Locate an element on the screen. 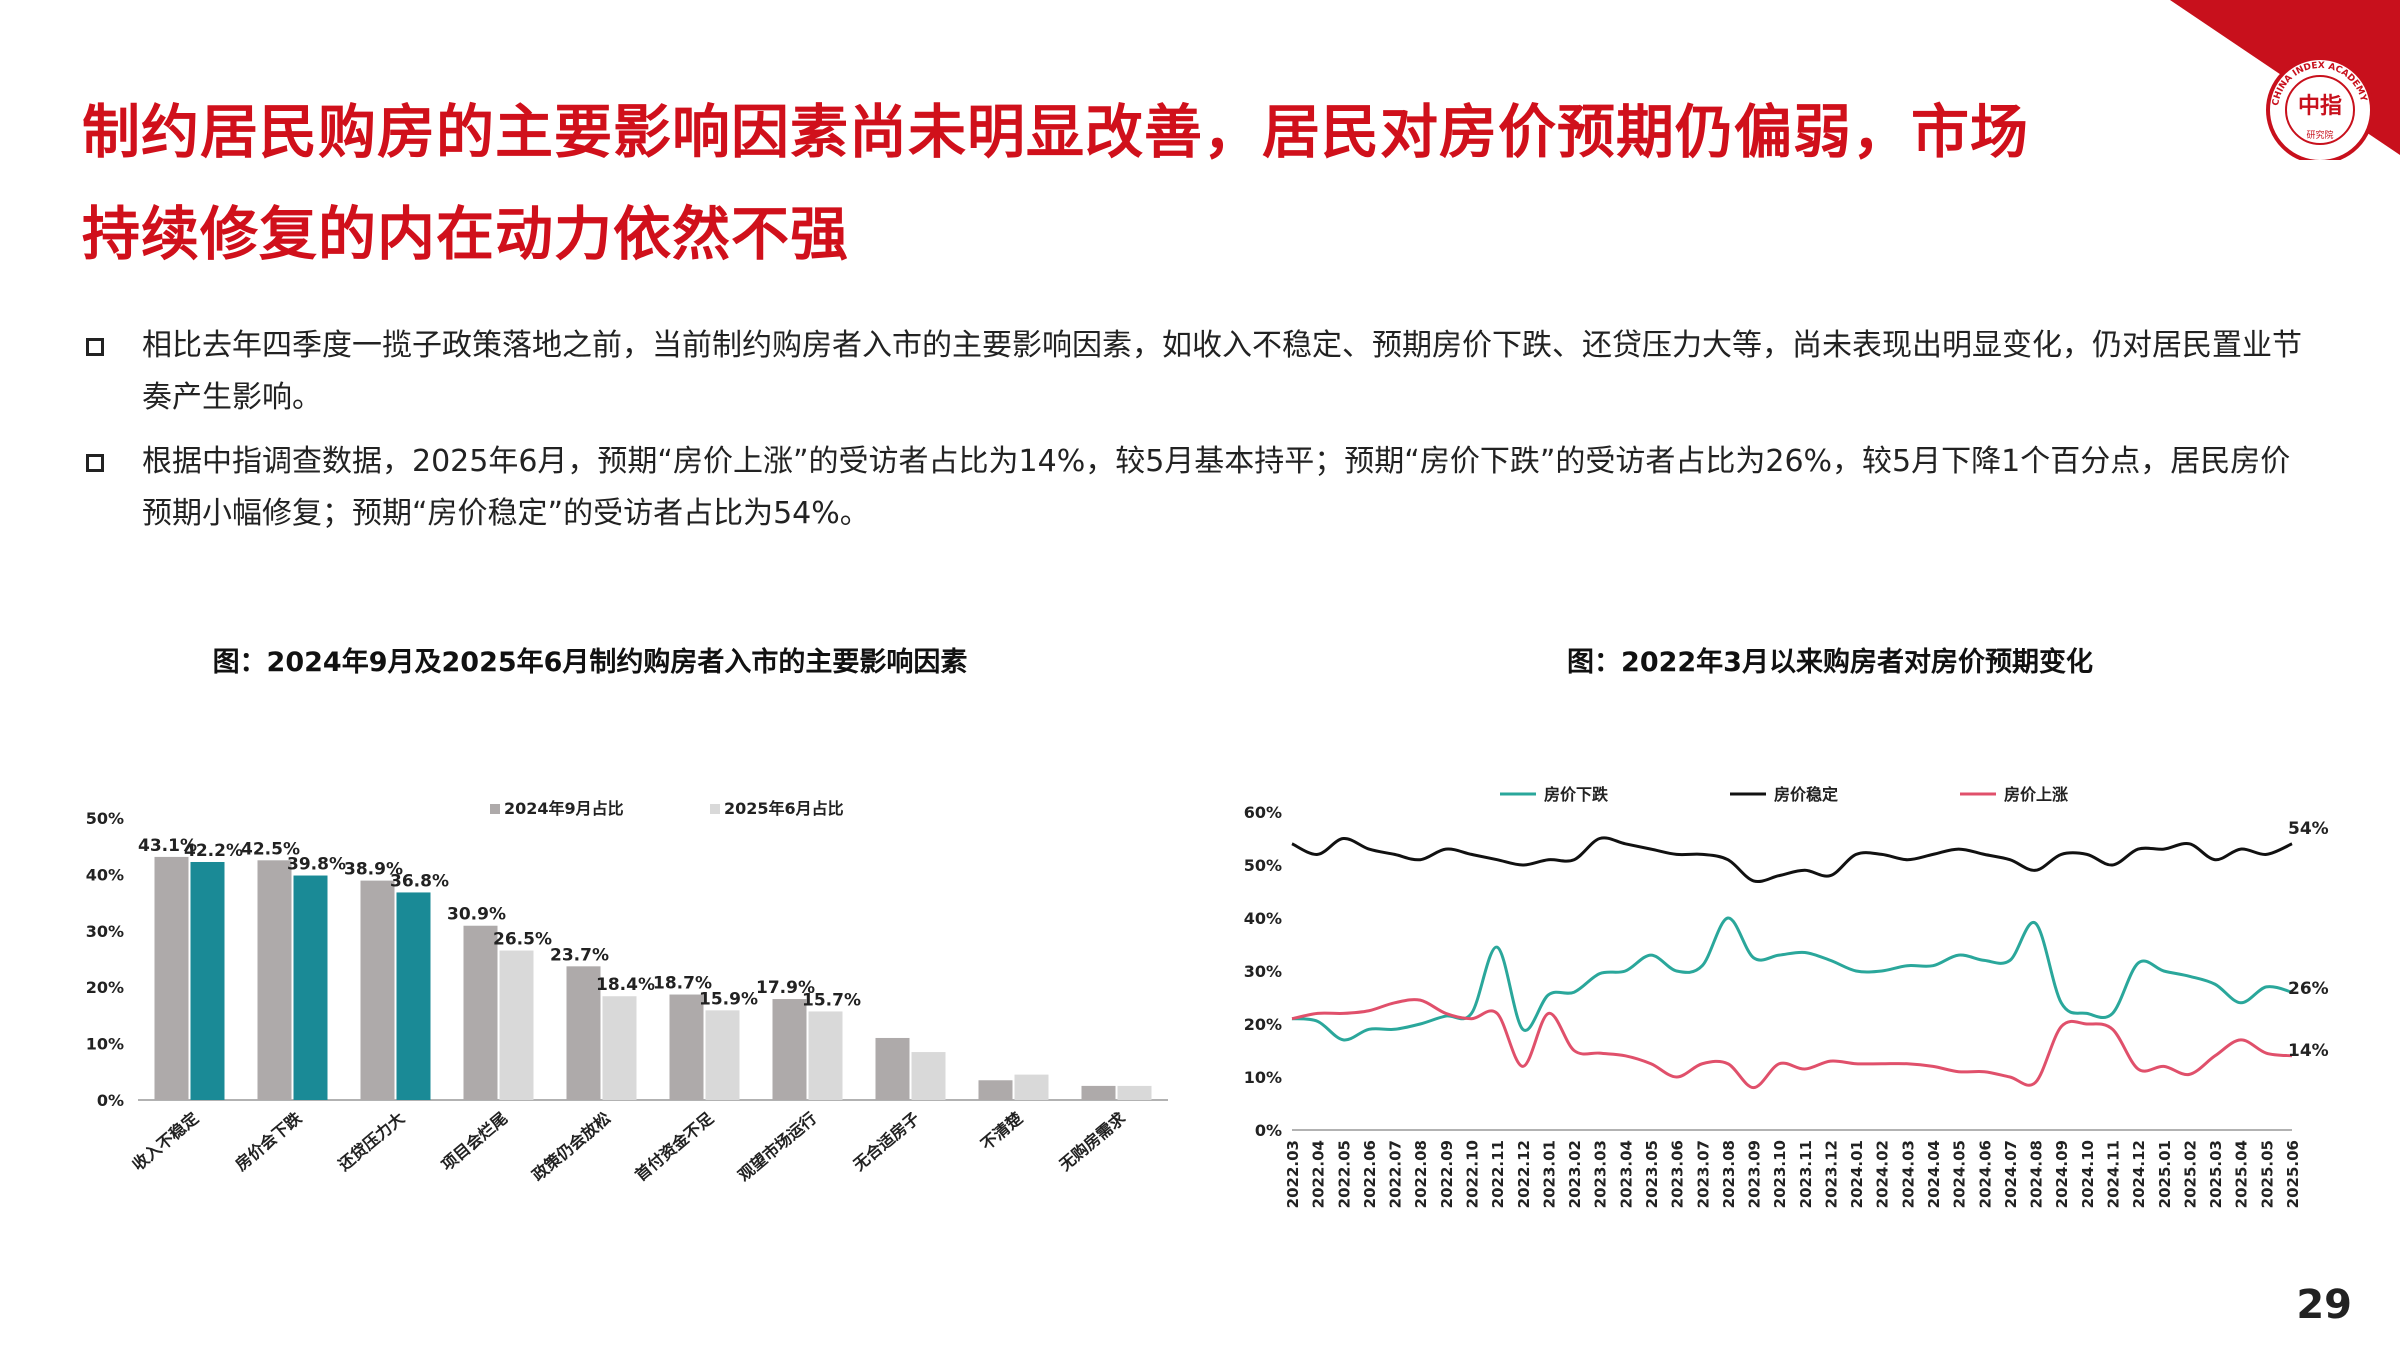  x-tick-label: 2024.05 is located at coordinates (1960, 1174).